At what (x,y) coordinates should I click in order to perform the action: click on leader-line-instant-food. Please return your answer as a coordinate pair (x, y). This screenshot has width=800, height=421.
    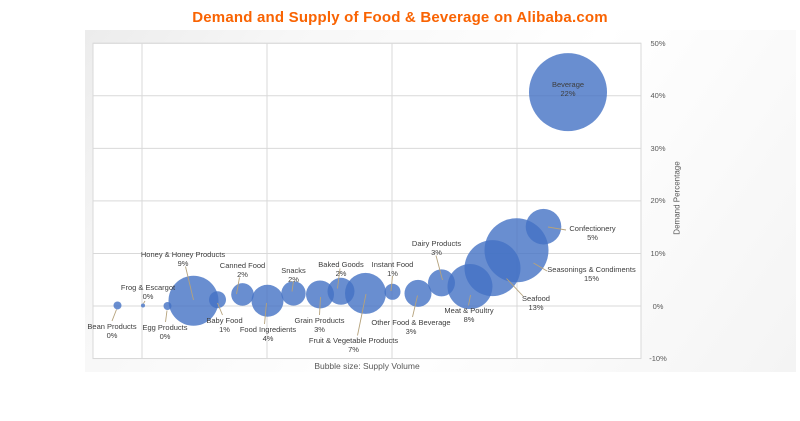
    Looking at the image, I should click on (391, 283).